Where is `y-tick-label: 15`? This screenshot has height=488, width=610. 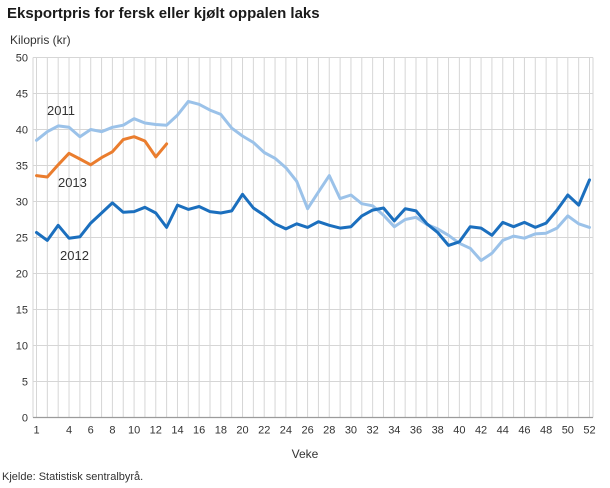 y-tick-label: 15 is located at coordinates (22, 311).